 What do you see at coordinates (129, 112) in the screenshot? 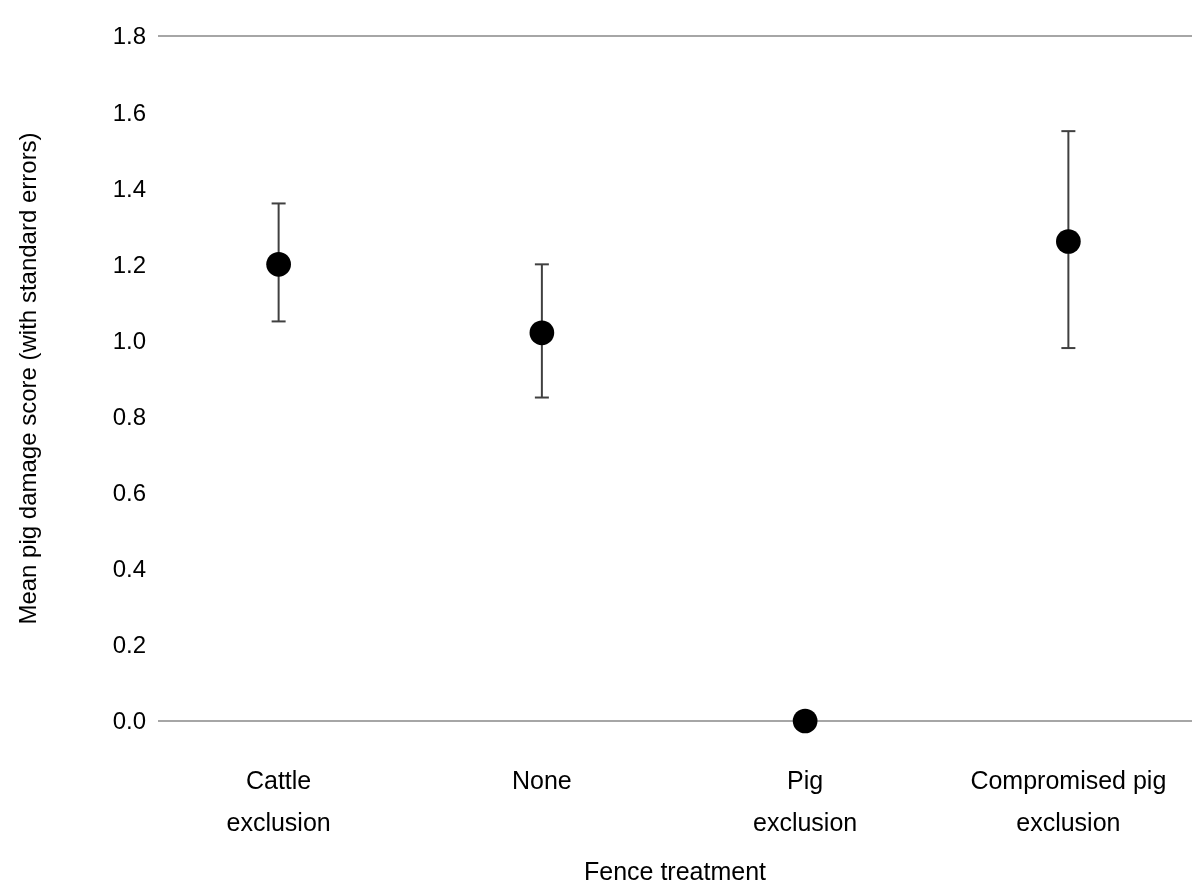
I see `y-tick-label: 1.6` at bounding box center [129, 112].